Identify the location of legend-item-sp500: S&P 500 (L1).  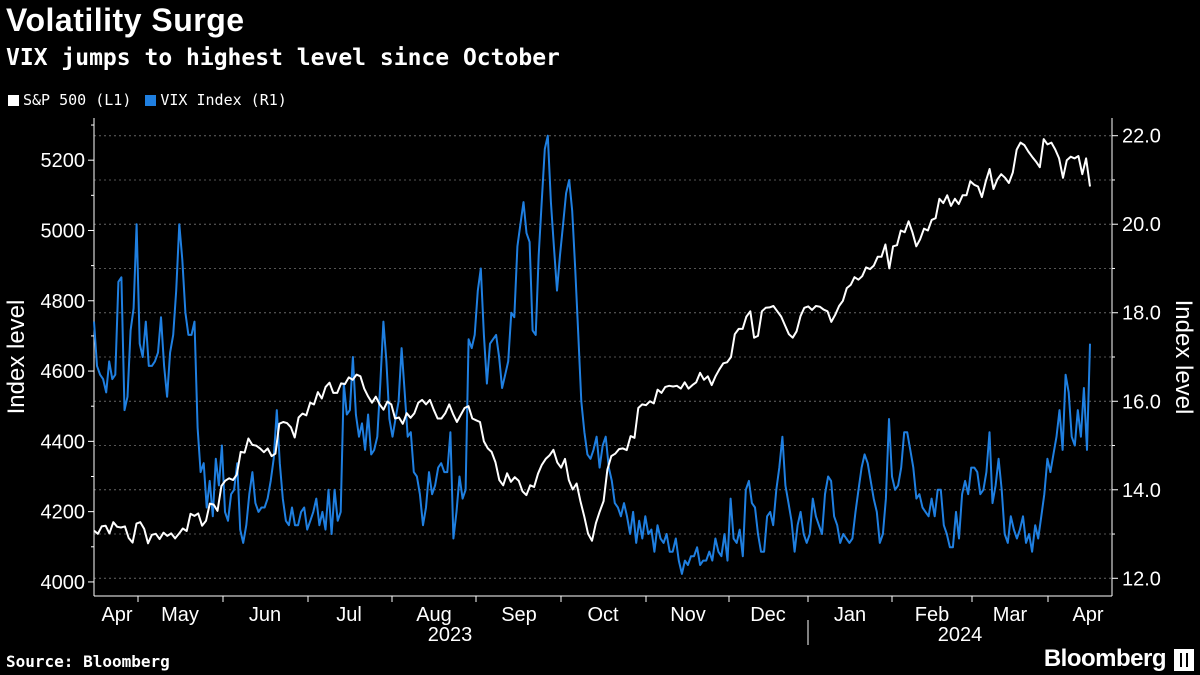
(69, 100).